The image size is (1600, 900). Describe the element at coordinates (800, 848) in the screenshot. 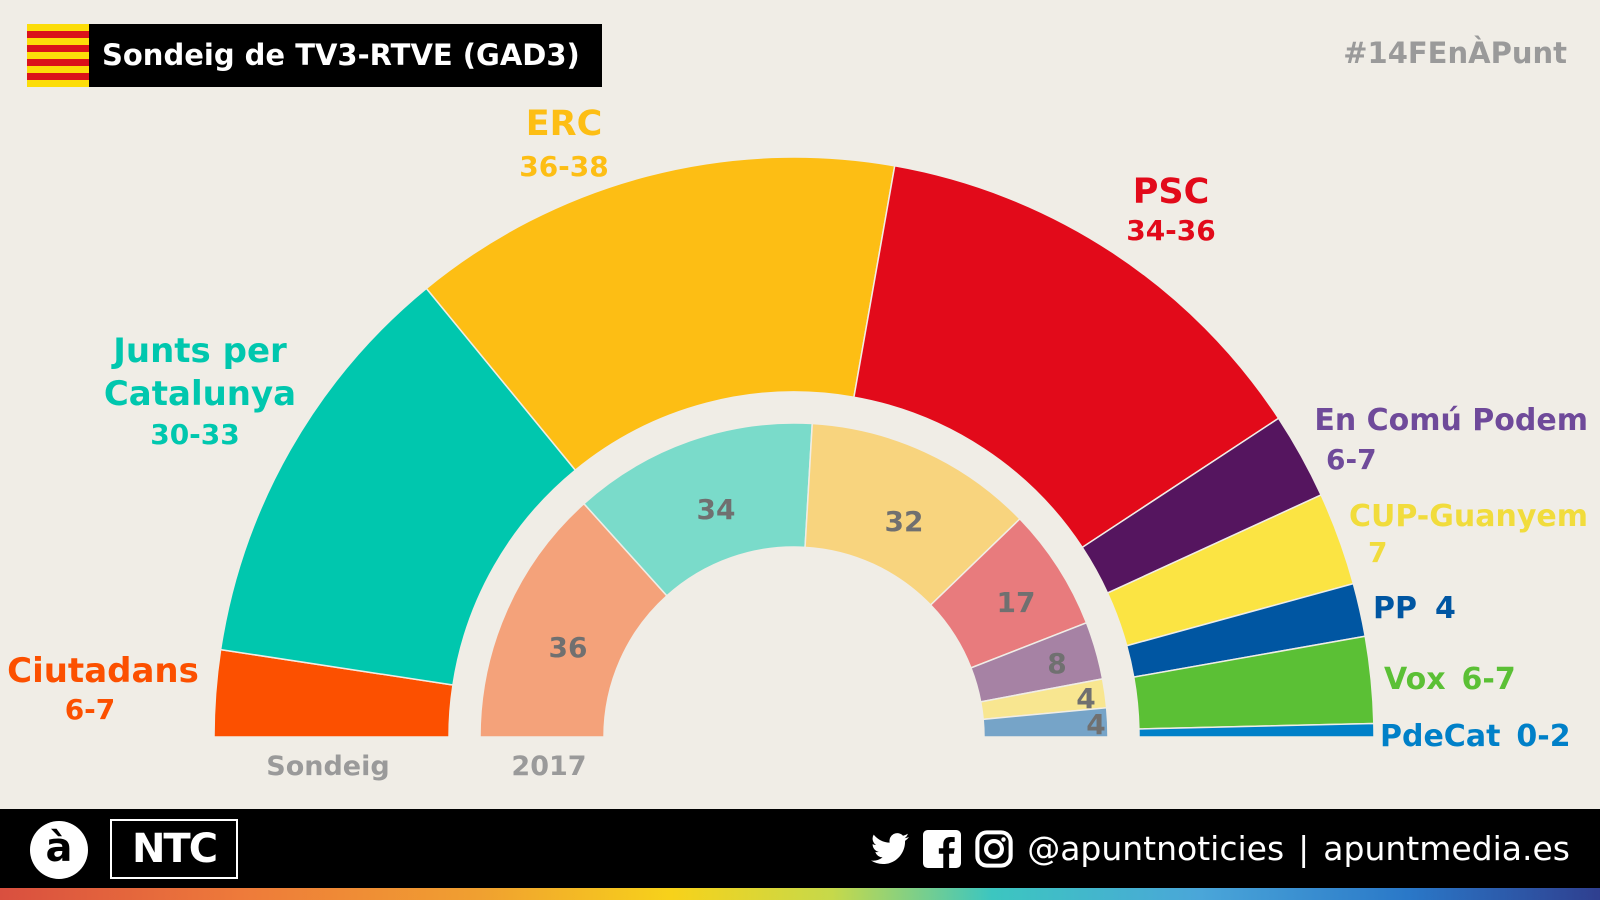

I see `footer: à NTC @apuntnoticies | apuntmedia.es` at that location.